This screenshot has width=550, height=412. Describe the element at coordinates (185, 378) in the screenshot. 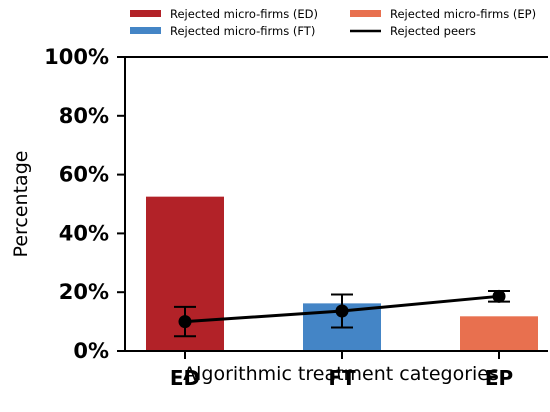

I see `x-tick-label: ED` at that location.